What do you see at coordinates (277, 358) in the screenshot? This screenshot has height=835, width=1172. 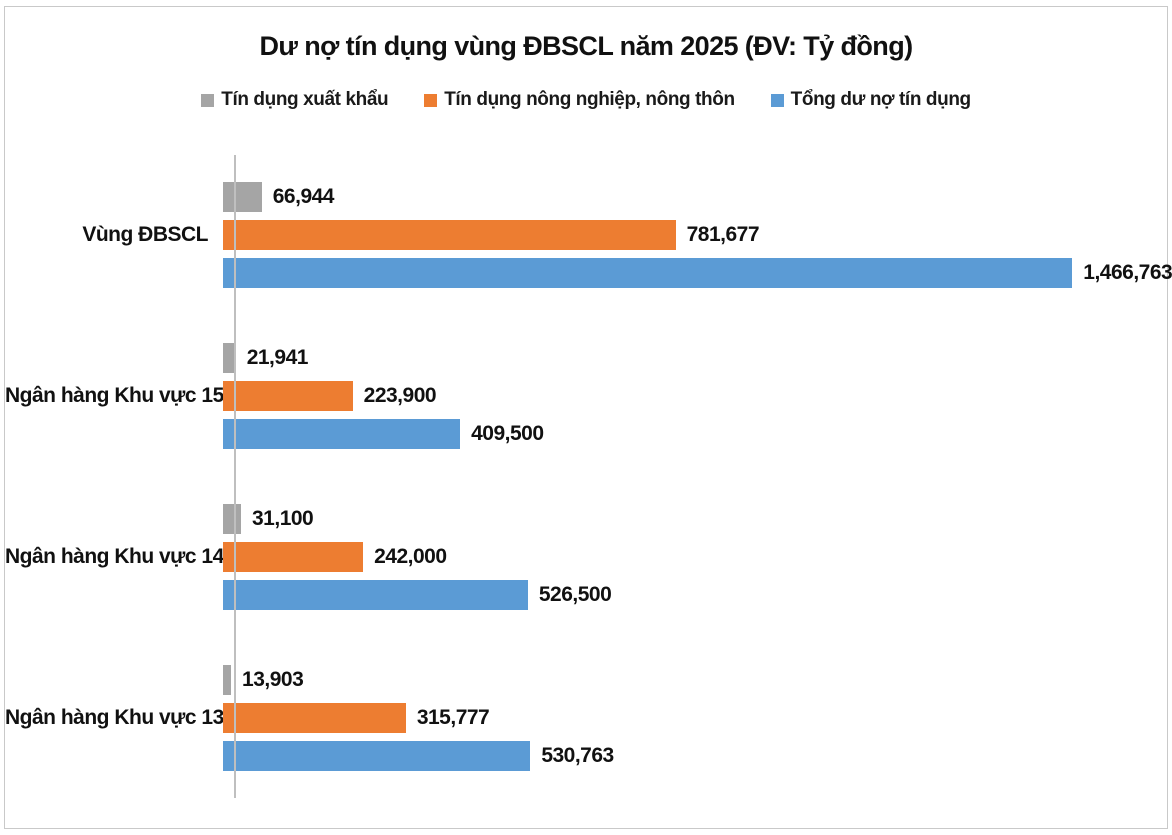 I see `value-label: 21,941` at bounding box center [277, 358].